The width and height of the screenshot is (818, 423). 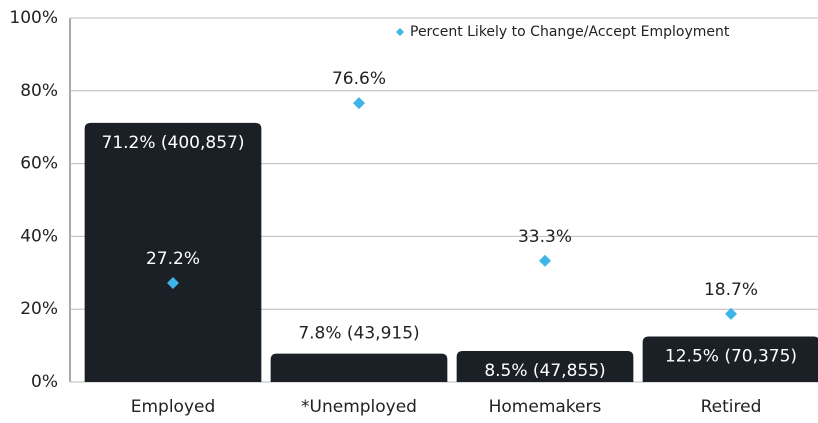 I want to click on bar-label: 71.2% (400,857), so click(x=173, y=143).